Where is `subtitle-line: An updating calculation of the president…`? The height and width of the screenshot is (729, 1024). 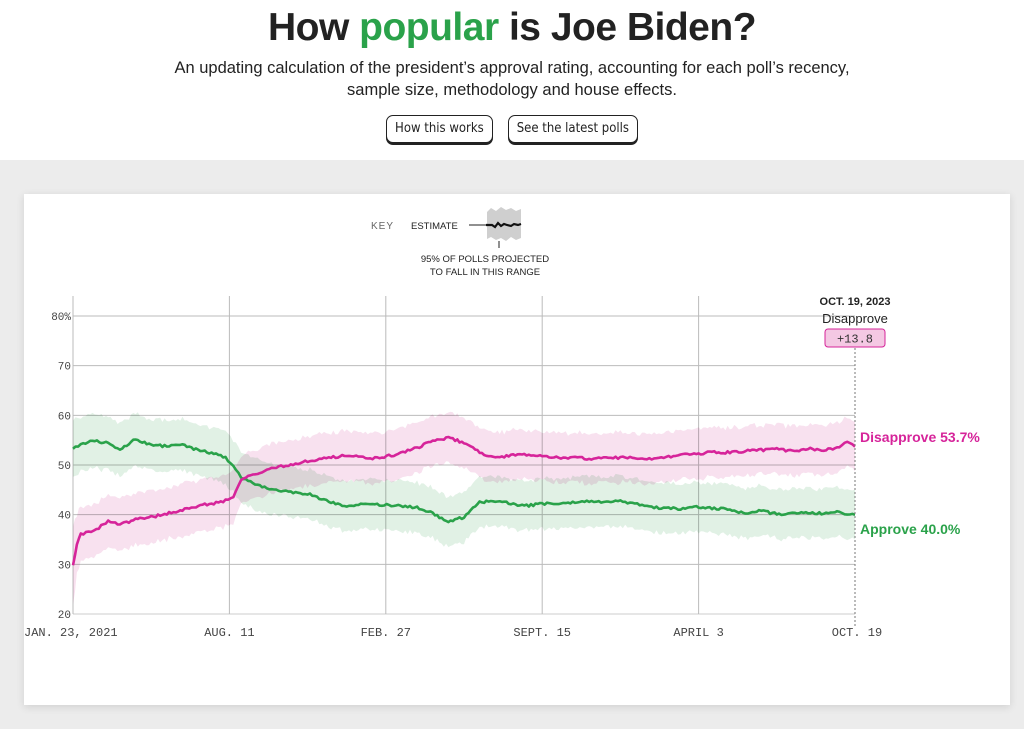 subtitle-line: An updating calculation of the president… is located at coordinates (512, 68).